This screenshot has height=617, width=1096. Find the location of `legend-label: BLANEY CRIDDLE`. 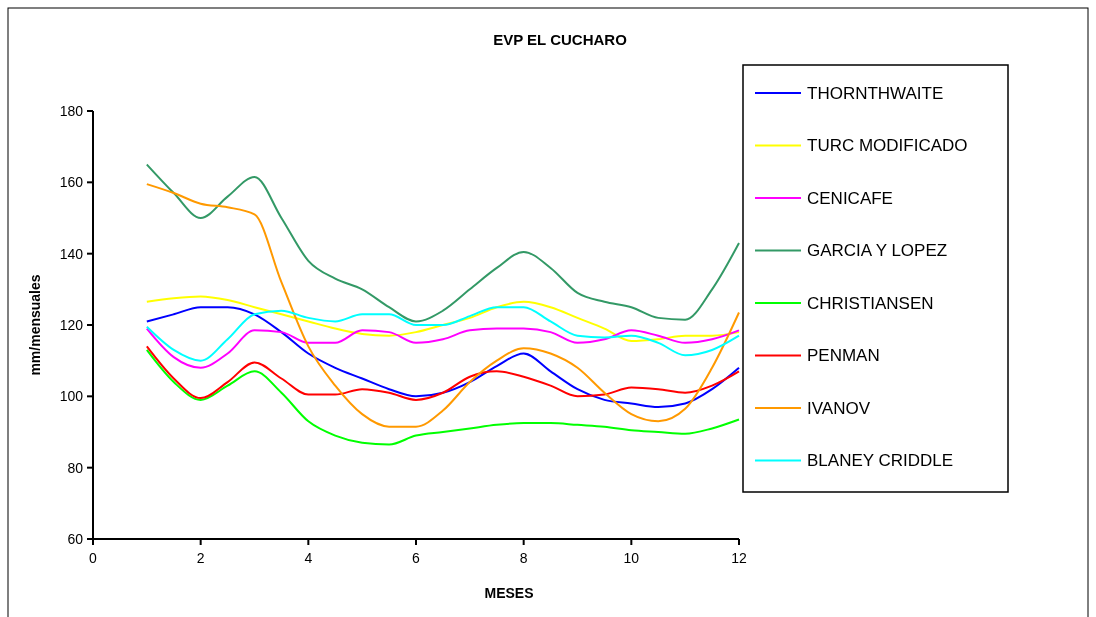

legend-label: BLANEY CRIDDLE is located at coordinates (880, 461).